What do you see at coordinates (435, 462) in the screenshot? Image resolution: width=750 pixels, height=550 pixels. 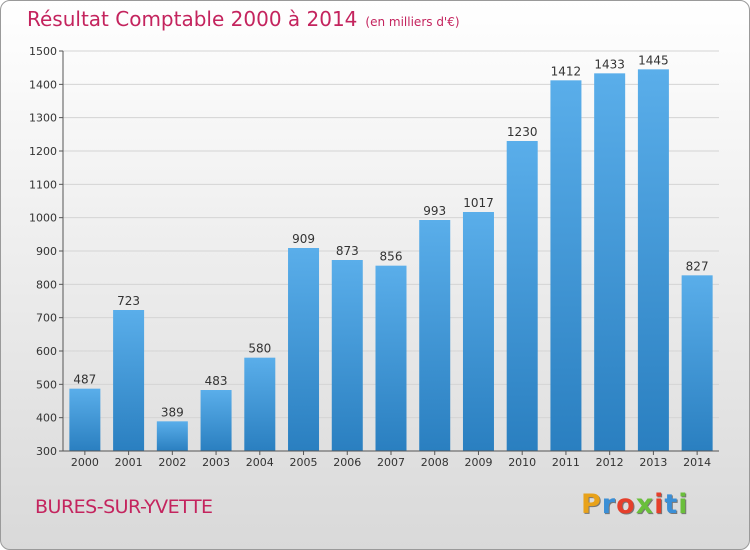 I see `x-tick-label: 2008` at bounding box center [435, 462].